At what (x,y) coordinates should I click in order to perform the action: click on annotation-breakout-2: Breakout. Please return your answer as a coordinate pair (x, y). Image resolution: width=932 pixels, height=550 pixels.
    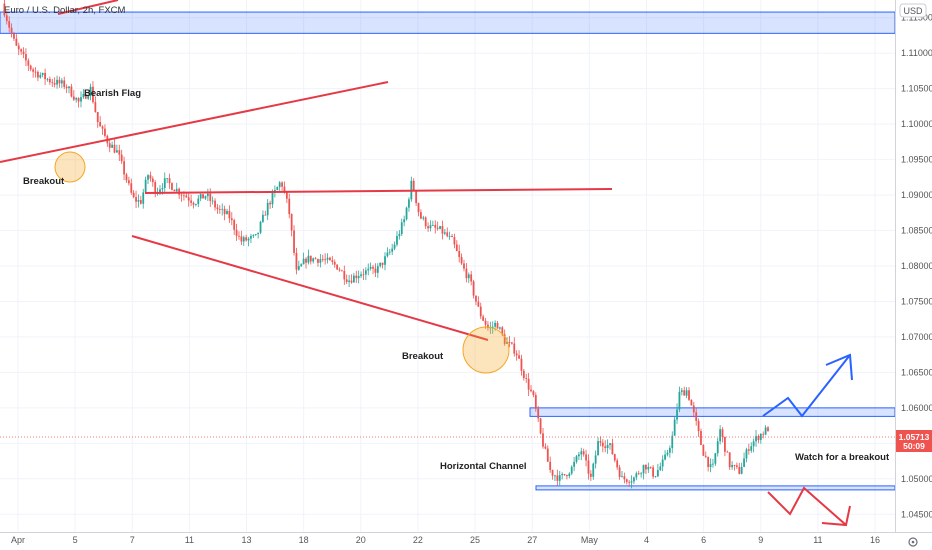
    Looking at the image, I should click on (423, 356).